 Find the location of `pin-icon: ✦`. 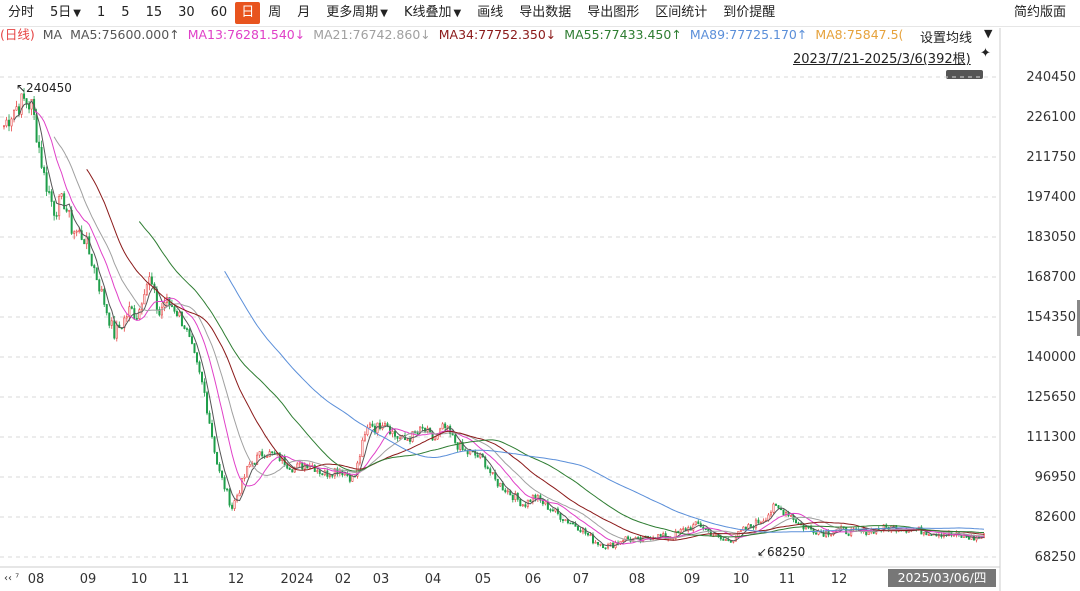

pin-icon: ✦ is located at coordinates (985, 53).